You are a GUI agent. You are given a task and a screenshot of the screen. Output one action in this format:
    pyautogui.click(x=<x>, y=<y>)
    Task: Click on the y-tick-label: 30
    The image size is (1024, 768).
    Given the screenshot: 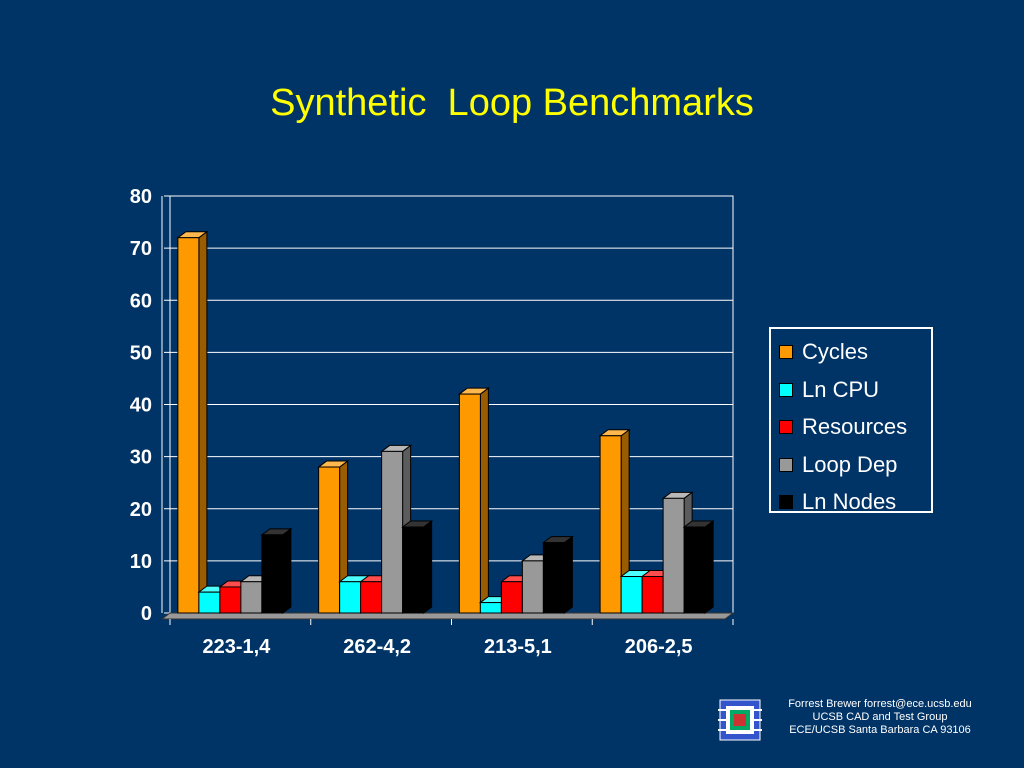 What is the action you would take?
    pyautogui.click(x=141, y=458)
    